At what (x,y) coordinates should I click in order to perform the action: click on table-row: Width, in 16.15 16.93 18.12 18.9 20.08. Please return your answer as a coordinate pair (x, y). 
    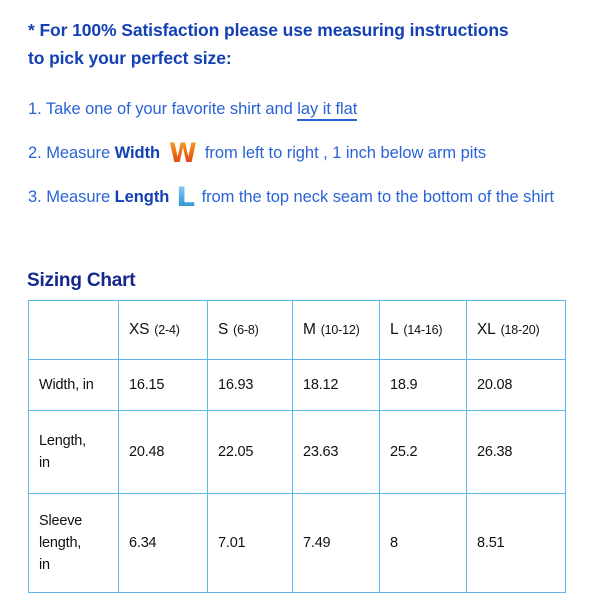
    Looking at the image, I should click on (297, 385).